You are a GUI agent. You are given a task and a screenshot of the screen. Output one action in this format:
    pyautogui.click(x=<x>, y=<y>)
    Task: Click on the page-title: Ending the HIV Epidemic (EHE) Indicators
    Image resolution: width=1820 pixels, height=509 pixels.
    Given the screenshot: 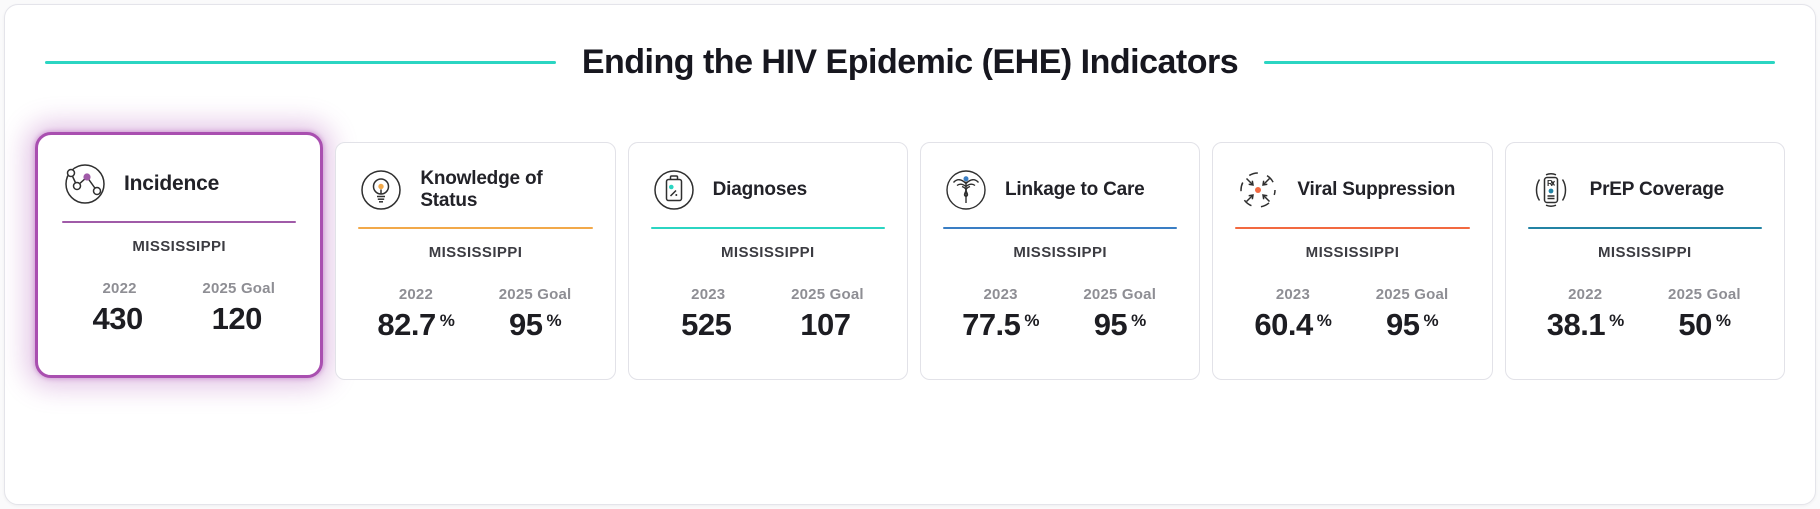 What is the action you would take?
    pyautogui.click(x=910, y=62)
    